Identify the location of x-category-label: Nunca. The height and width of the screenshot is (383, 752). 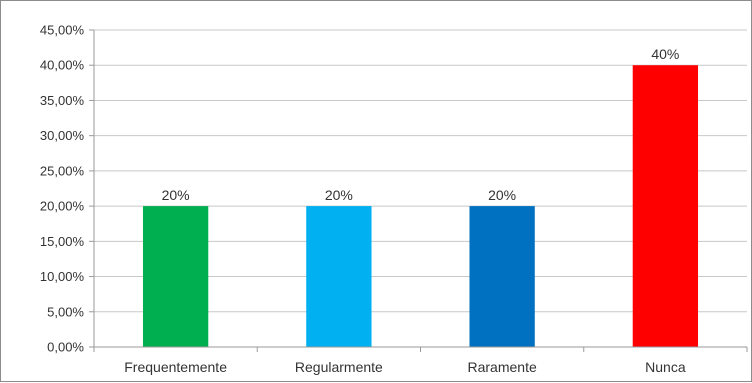
(665, 367).